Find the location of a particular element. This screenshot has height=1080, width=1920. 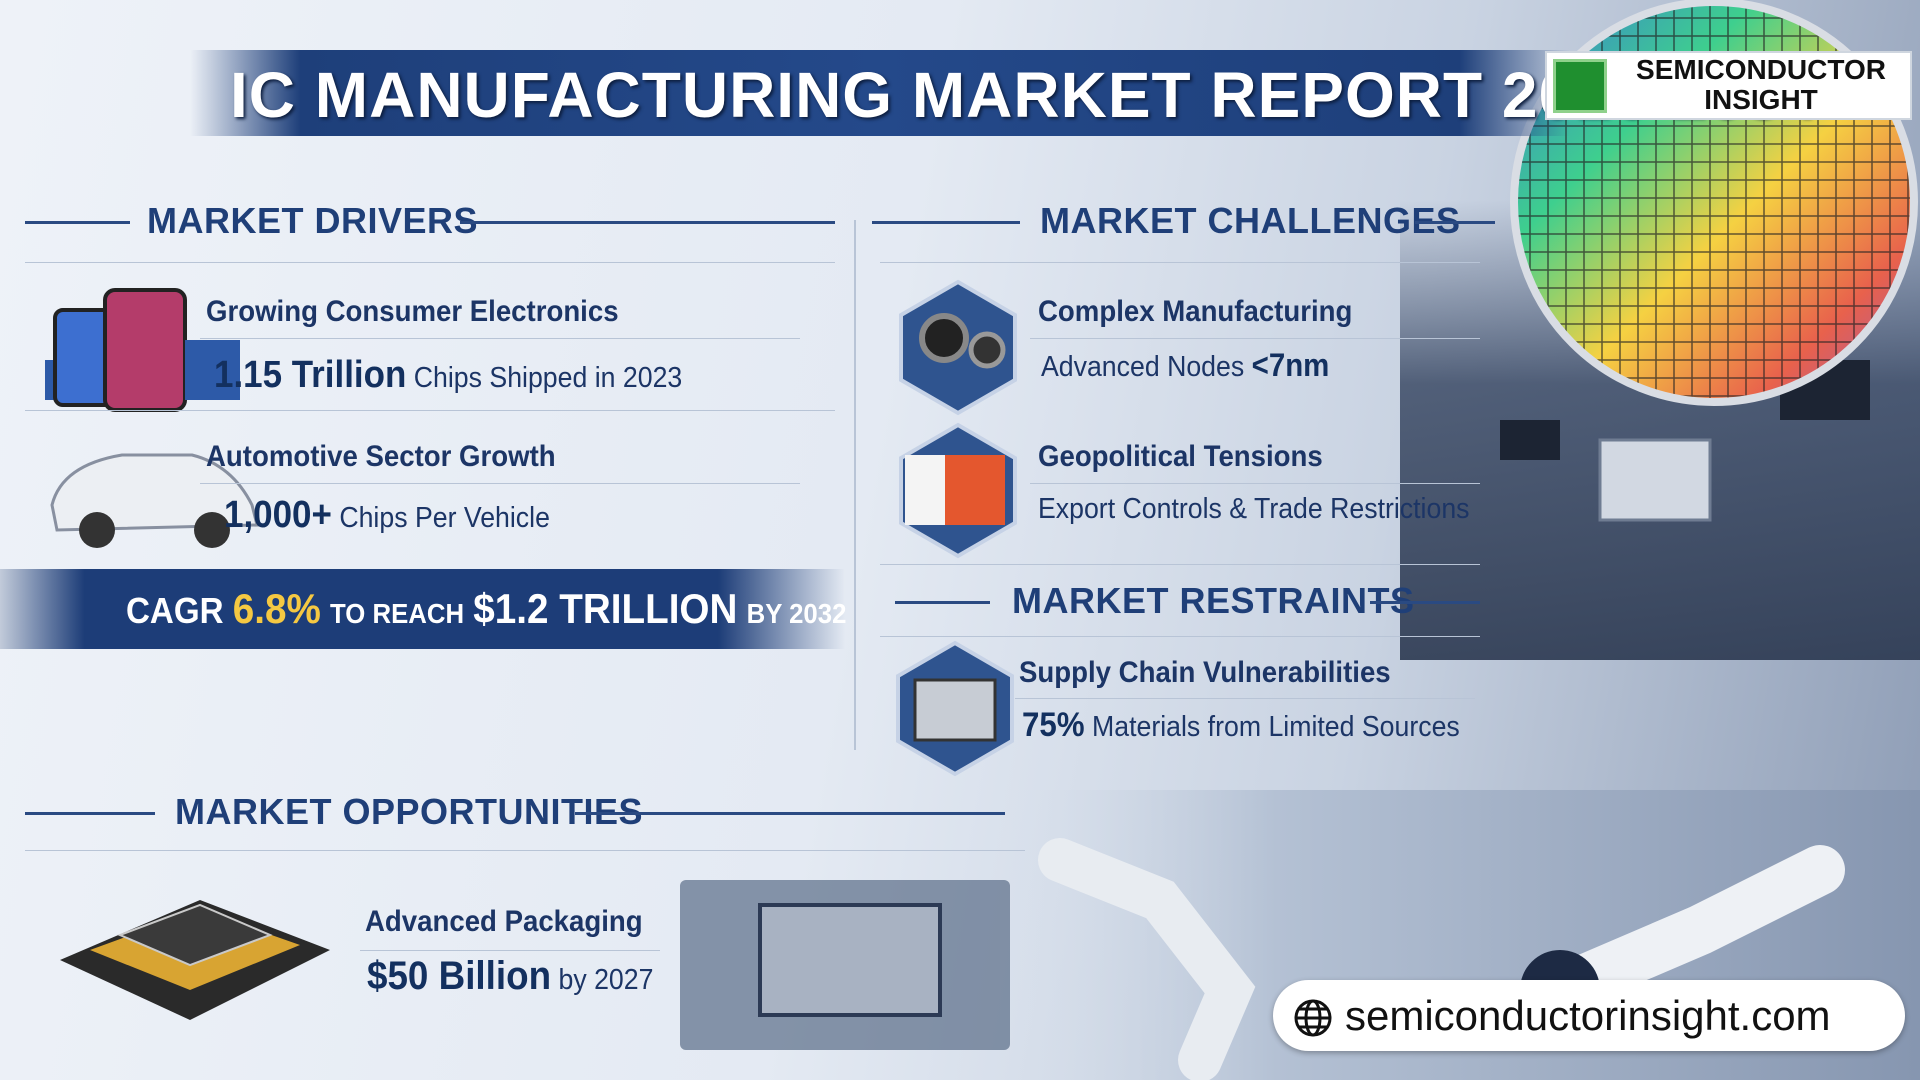

title: IC MANUFACTURING MARKET REPORT 2026-2034 is located at coordinates (1023, 95).